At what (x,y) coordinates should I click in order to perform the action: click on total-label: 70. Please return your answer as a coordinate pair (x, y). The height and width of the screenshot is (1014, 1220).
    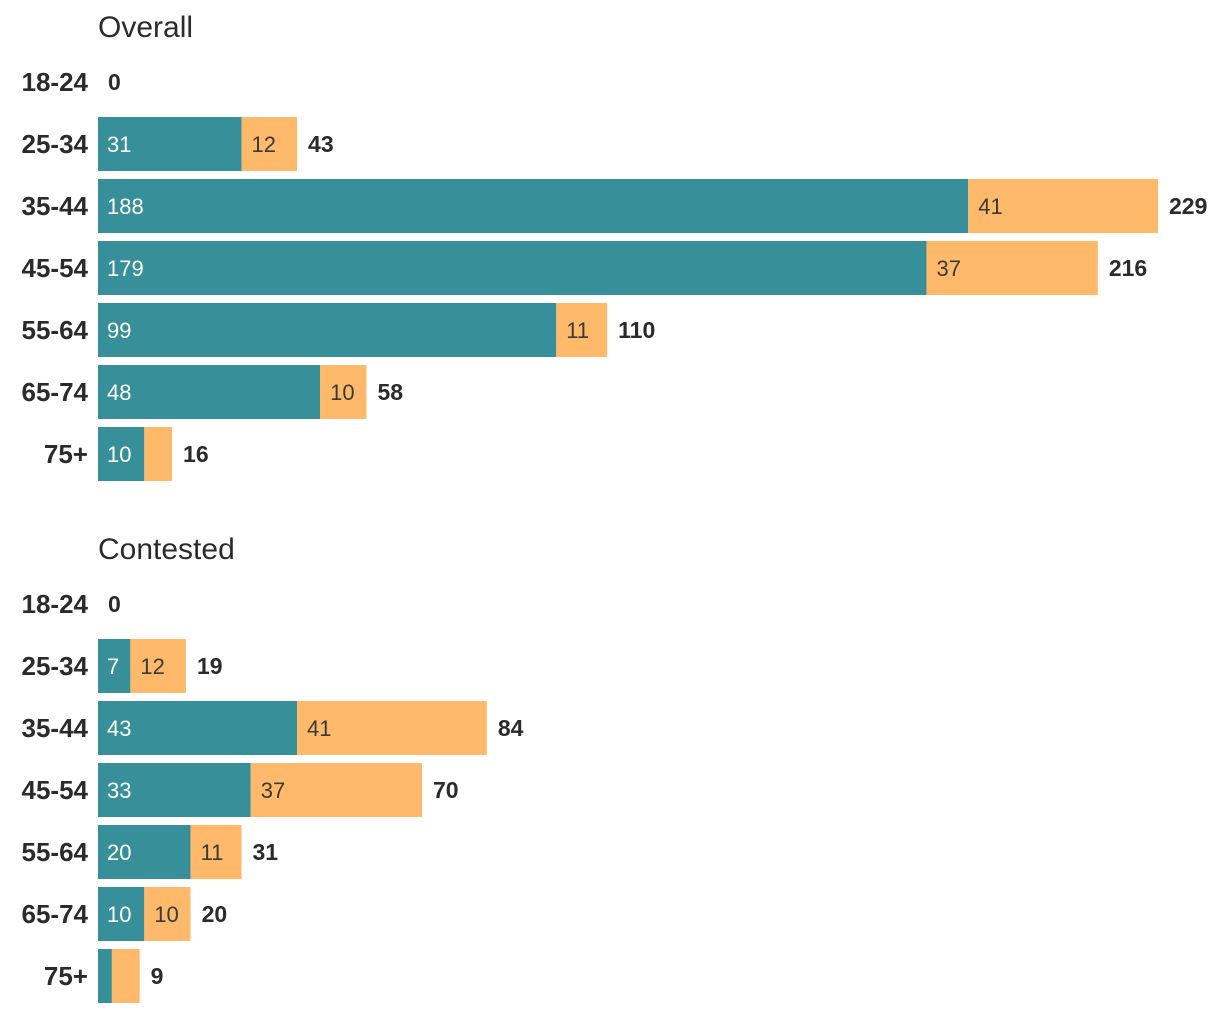
    Looking at the image, I should click on (446, 790).